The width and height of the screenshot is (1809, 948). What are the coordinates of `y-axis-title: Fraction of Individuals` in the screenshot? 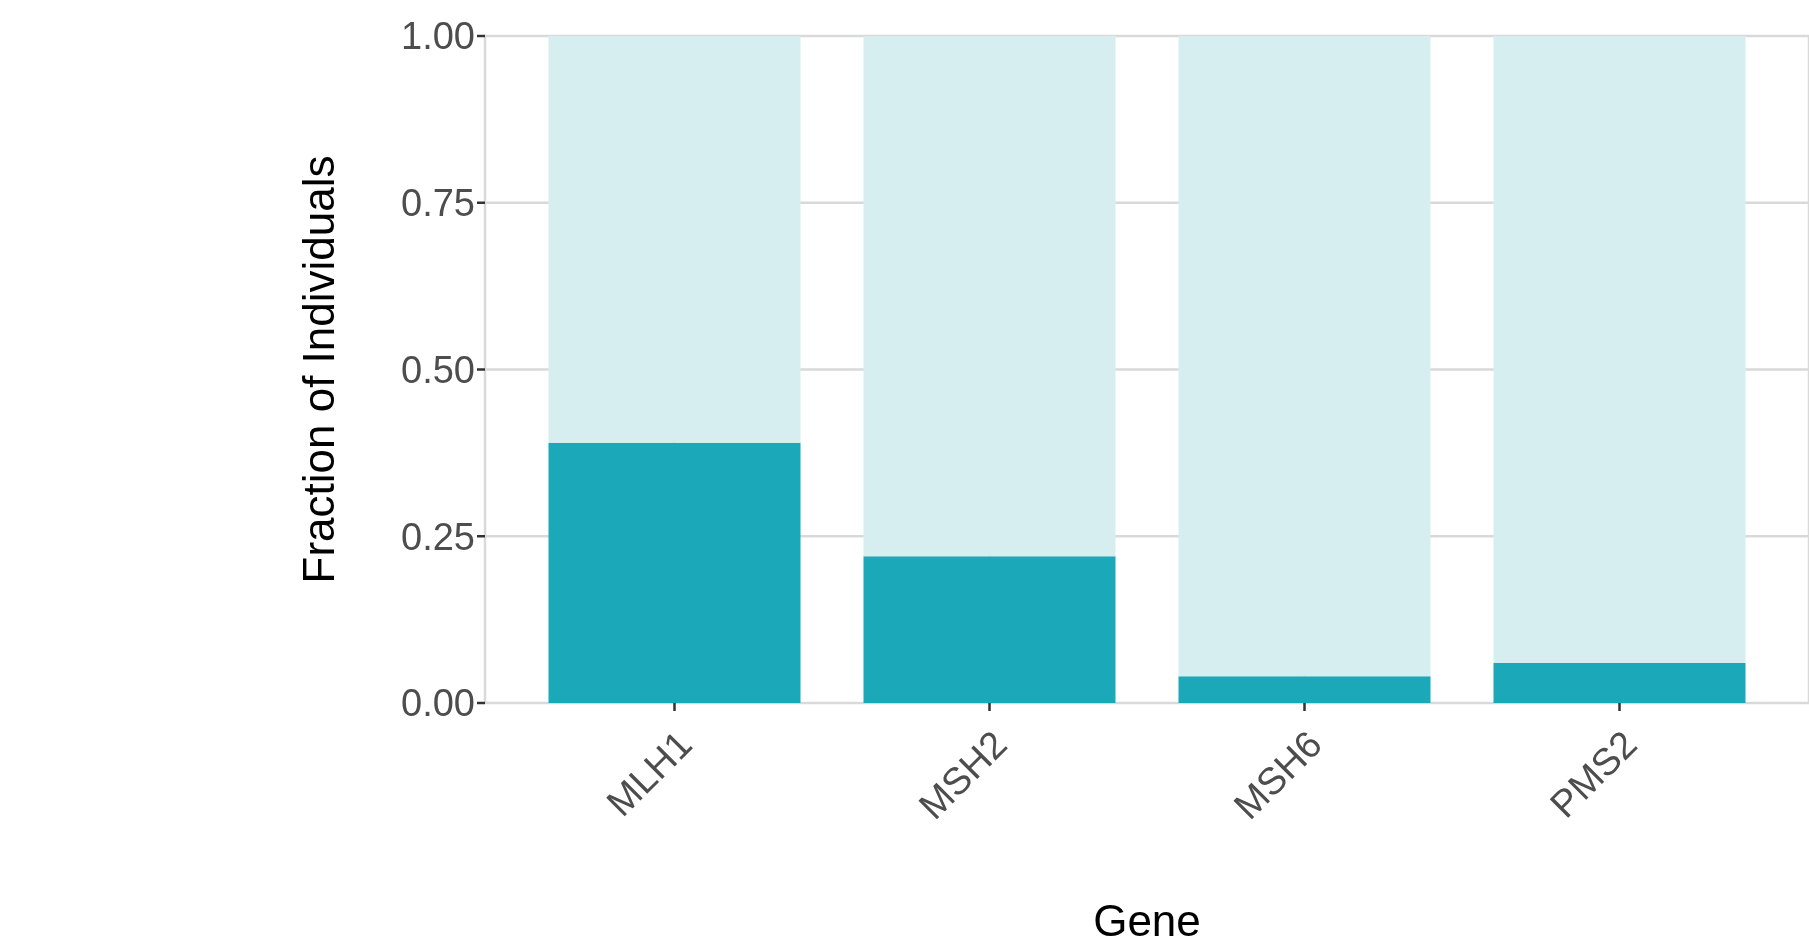 It's located at (318, 369).